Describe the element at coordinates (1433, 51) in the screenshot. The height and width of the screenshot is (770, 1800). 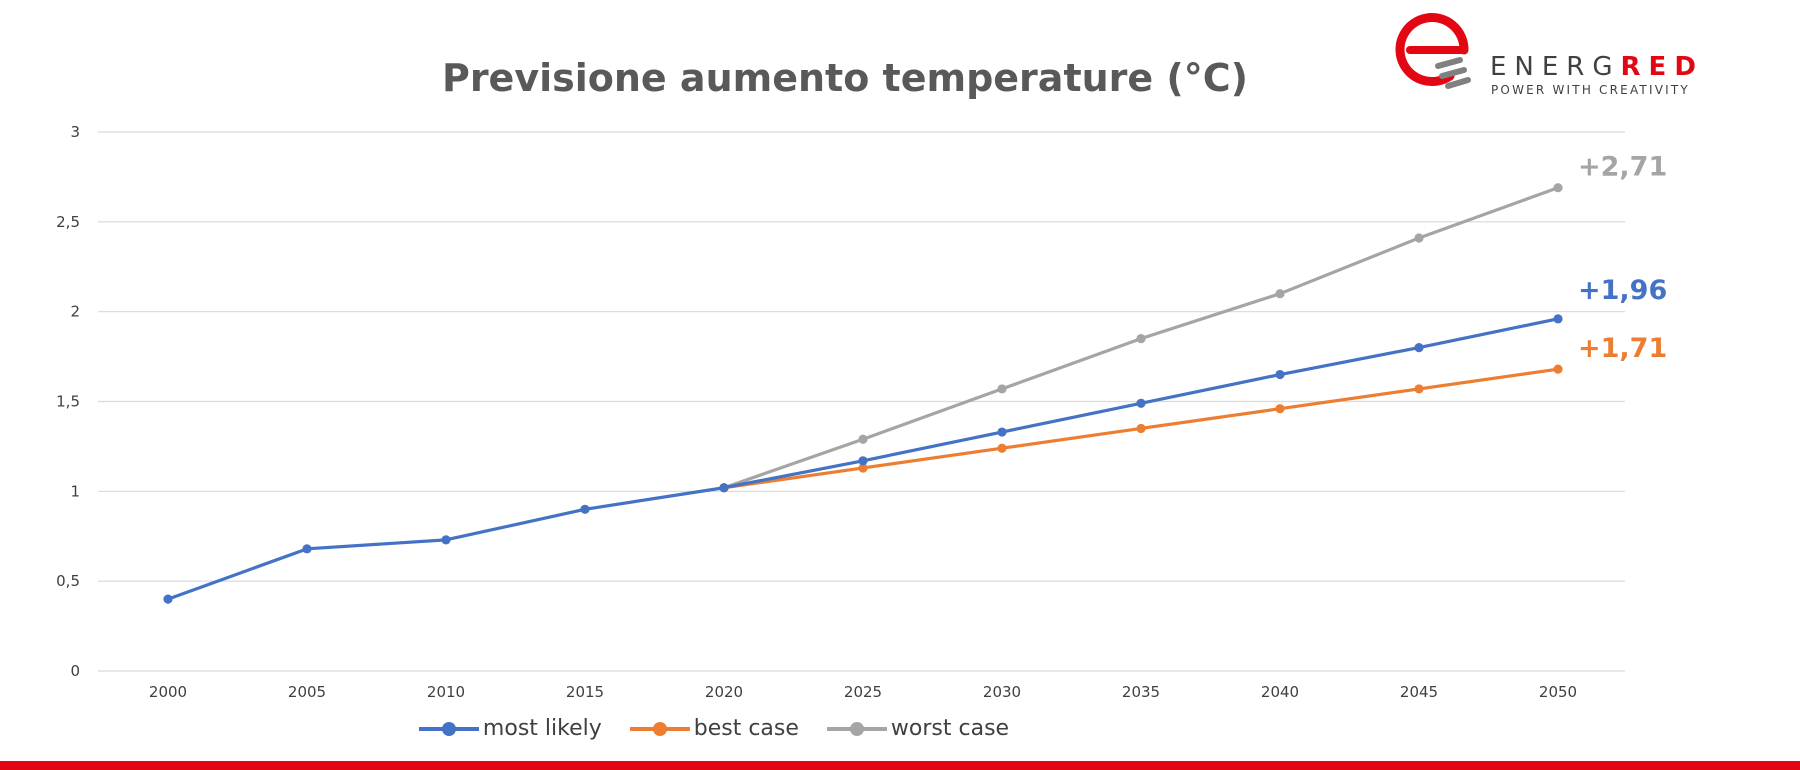
I see `energred-logo-mark` at that location.